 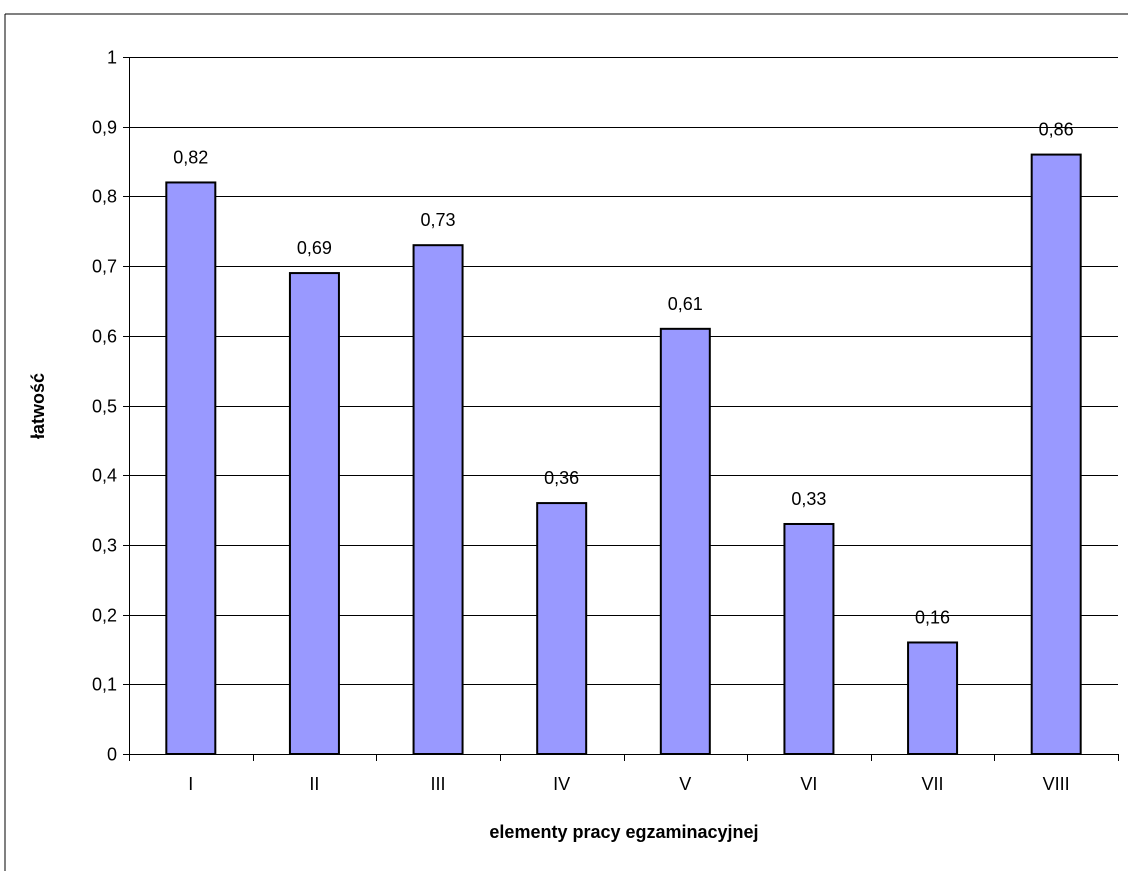 What do you see at coordinates (1056, 784) in the screenshot?
I see `x-tick-label: VIII` at bounding box center [1056, 784].